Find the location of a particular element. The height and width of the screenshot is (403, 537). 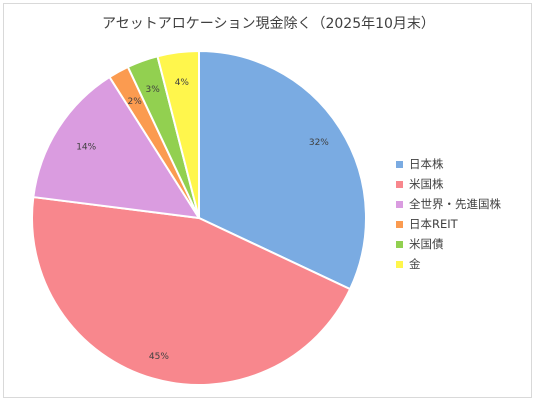

data-label-1: 32% is located at coordinates (319, 143).